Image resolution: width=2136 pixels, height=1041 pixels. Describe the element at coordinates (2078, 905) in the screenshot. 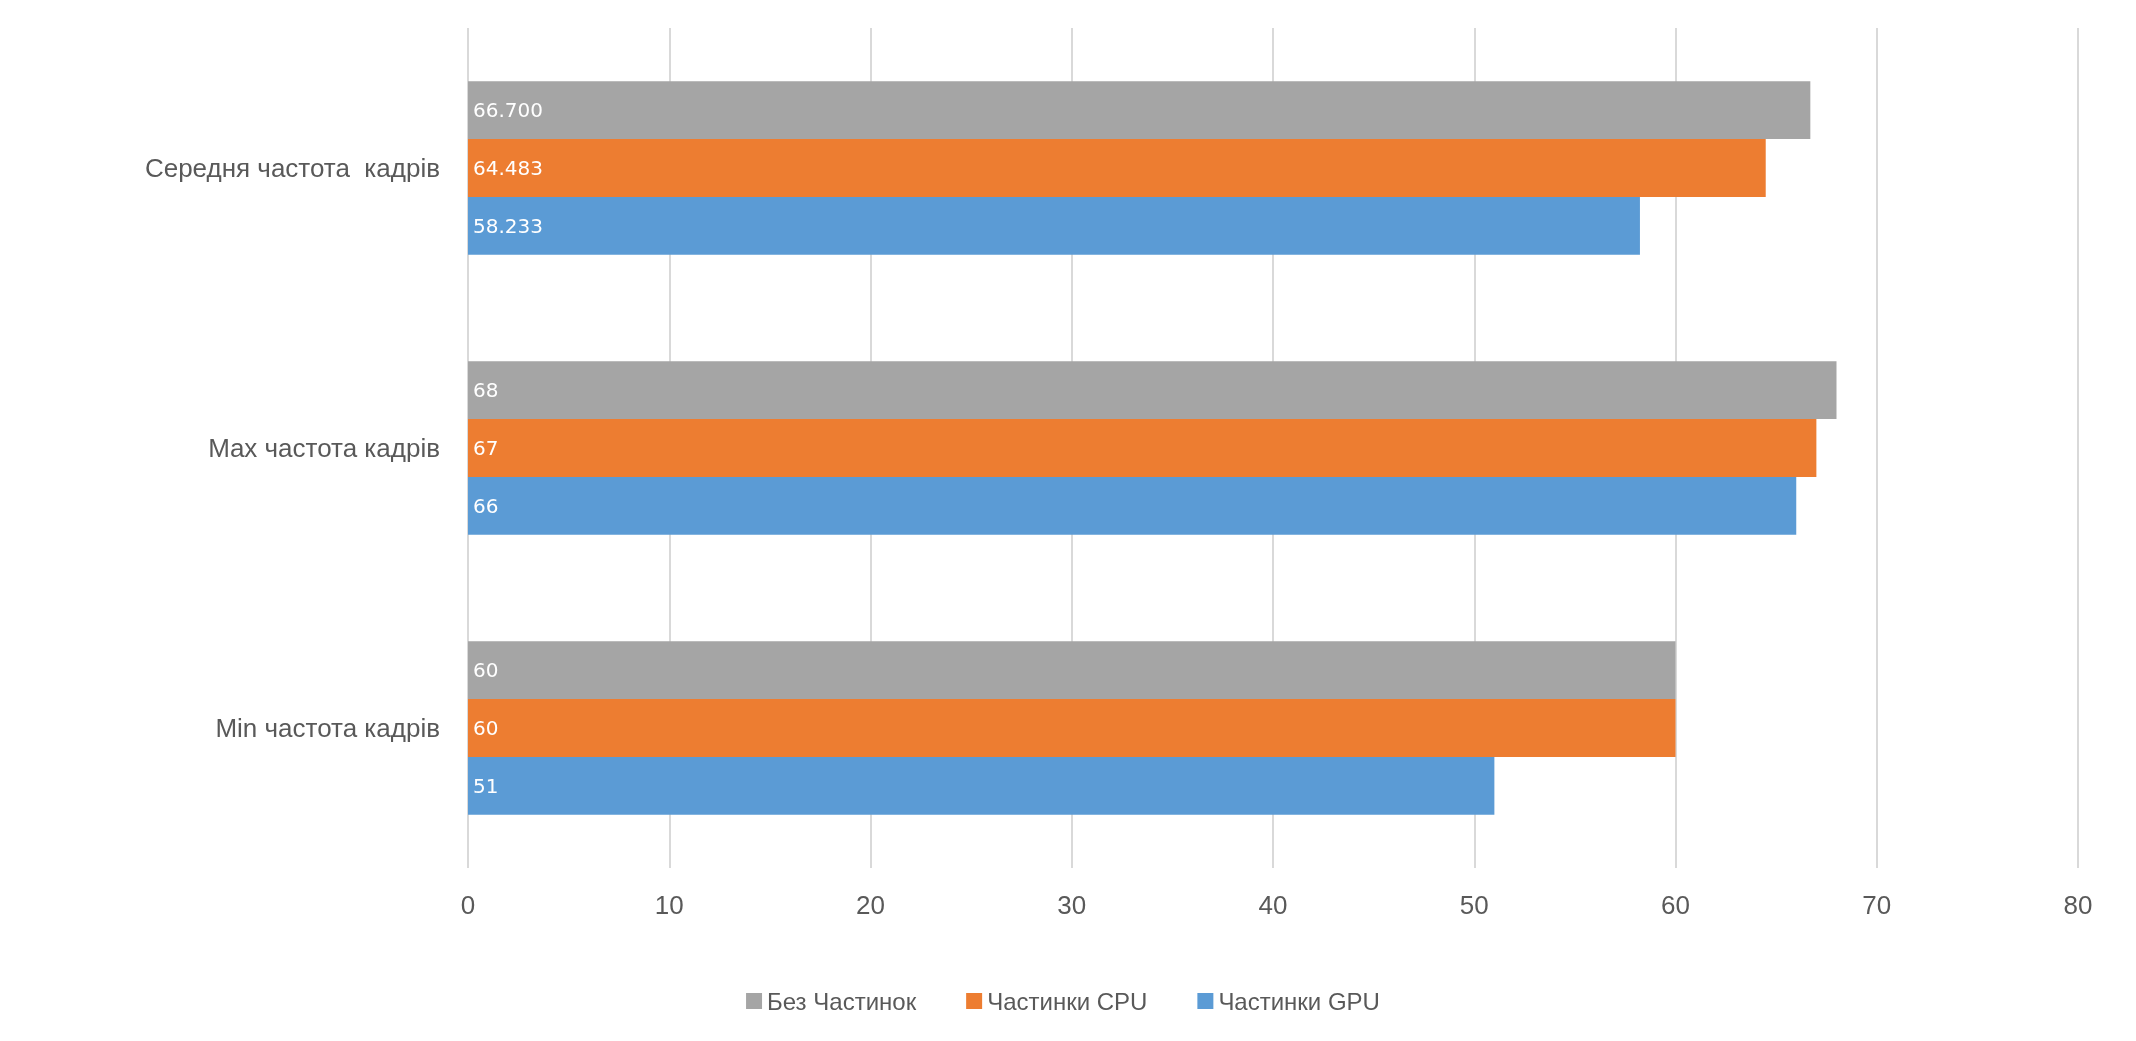

I see `x-tick-label: 80` at that location.